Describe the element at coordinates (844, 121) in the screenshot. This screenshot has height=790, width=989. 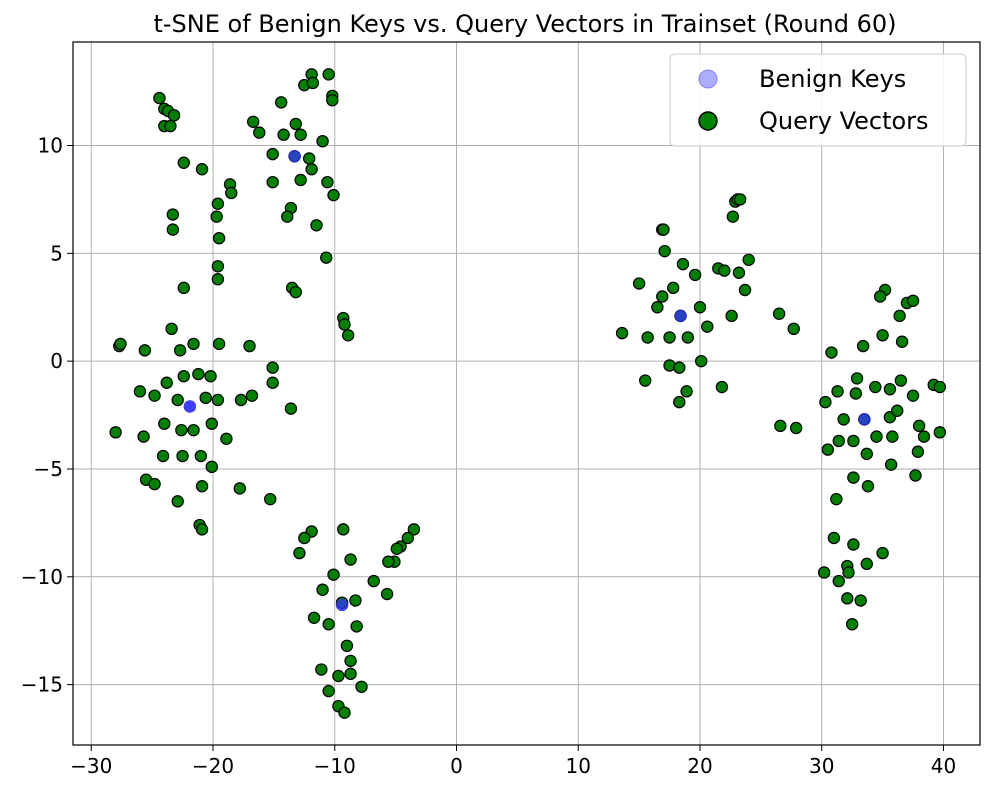
I see `legend-label-query-vectors: Query Vectors` at that location.